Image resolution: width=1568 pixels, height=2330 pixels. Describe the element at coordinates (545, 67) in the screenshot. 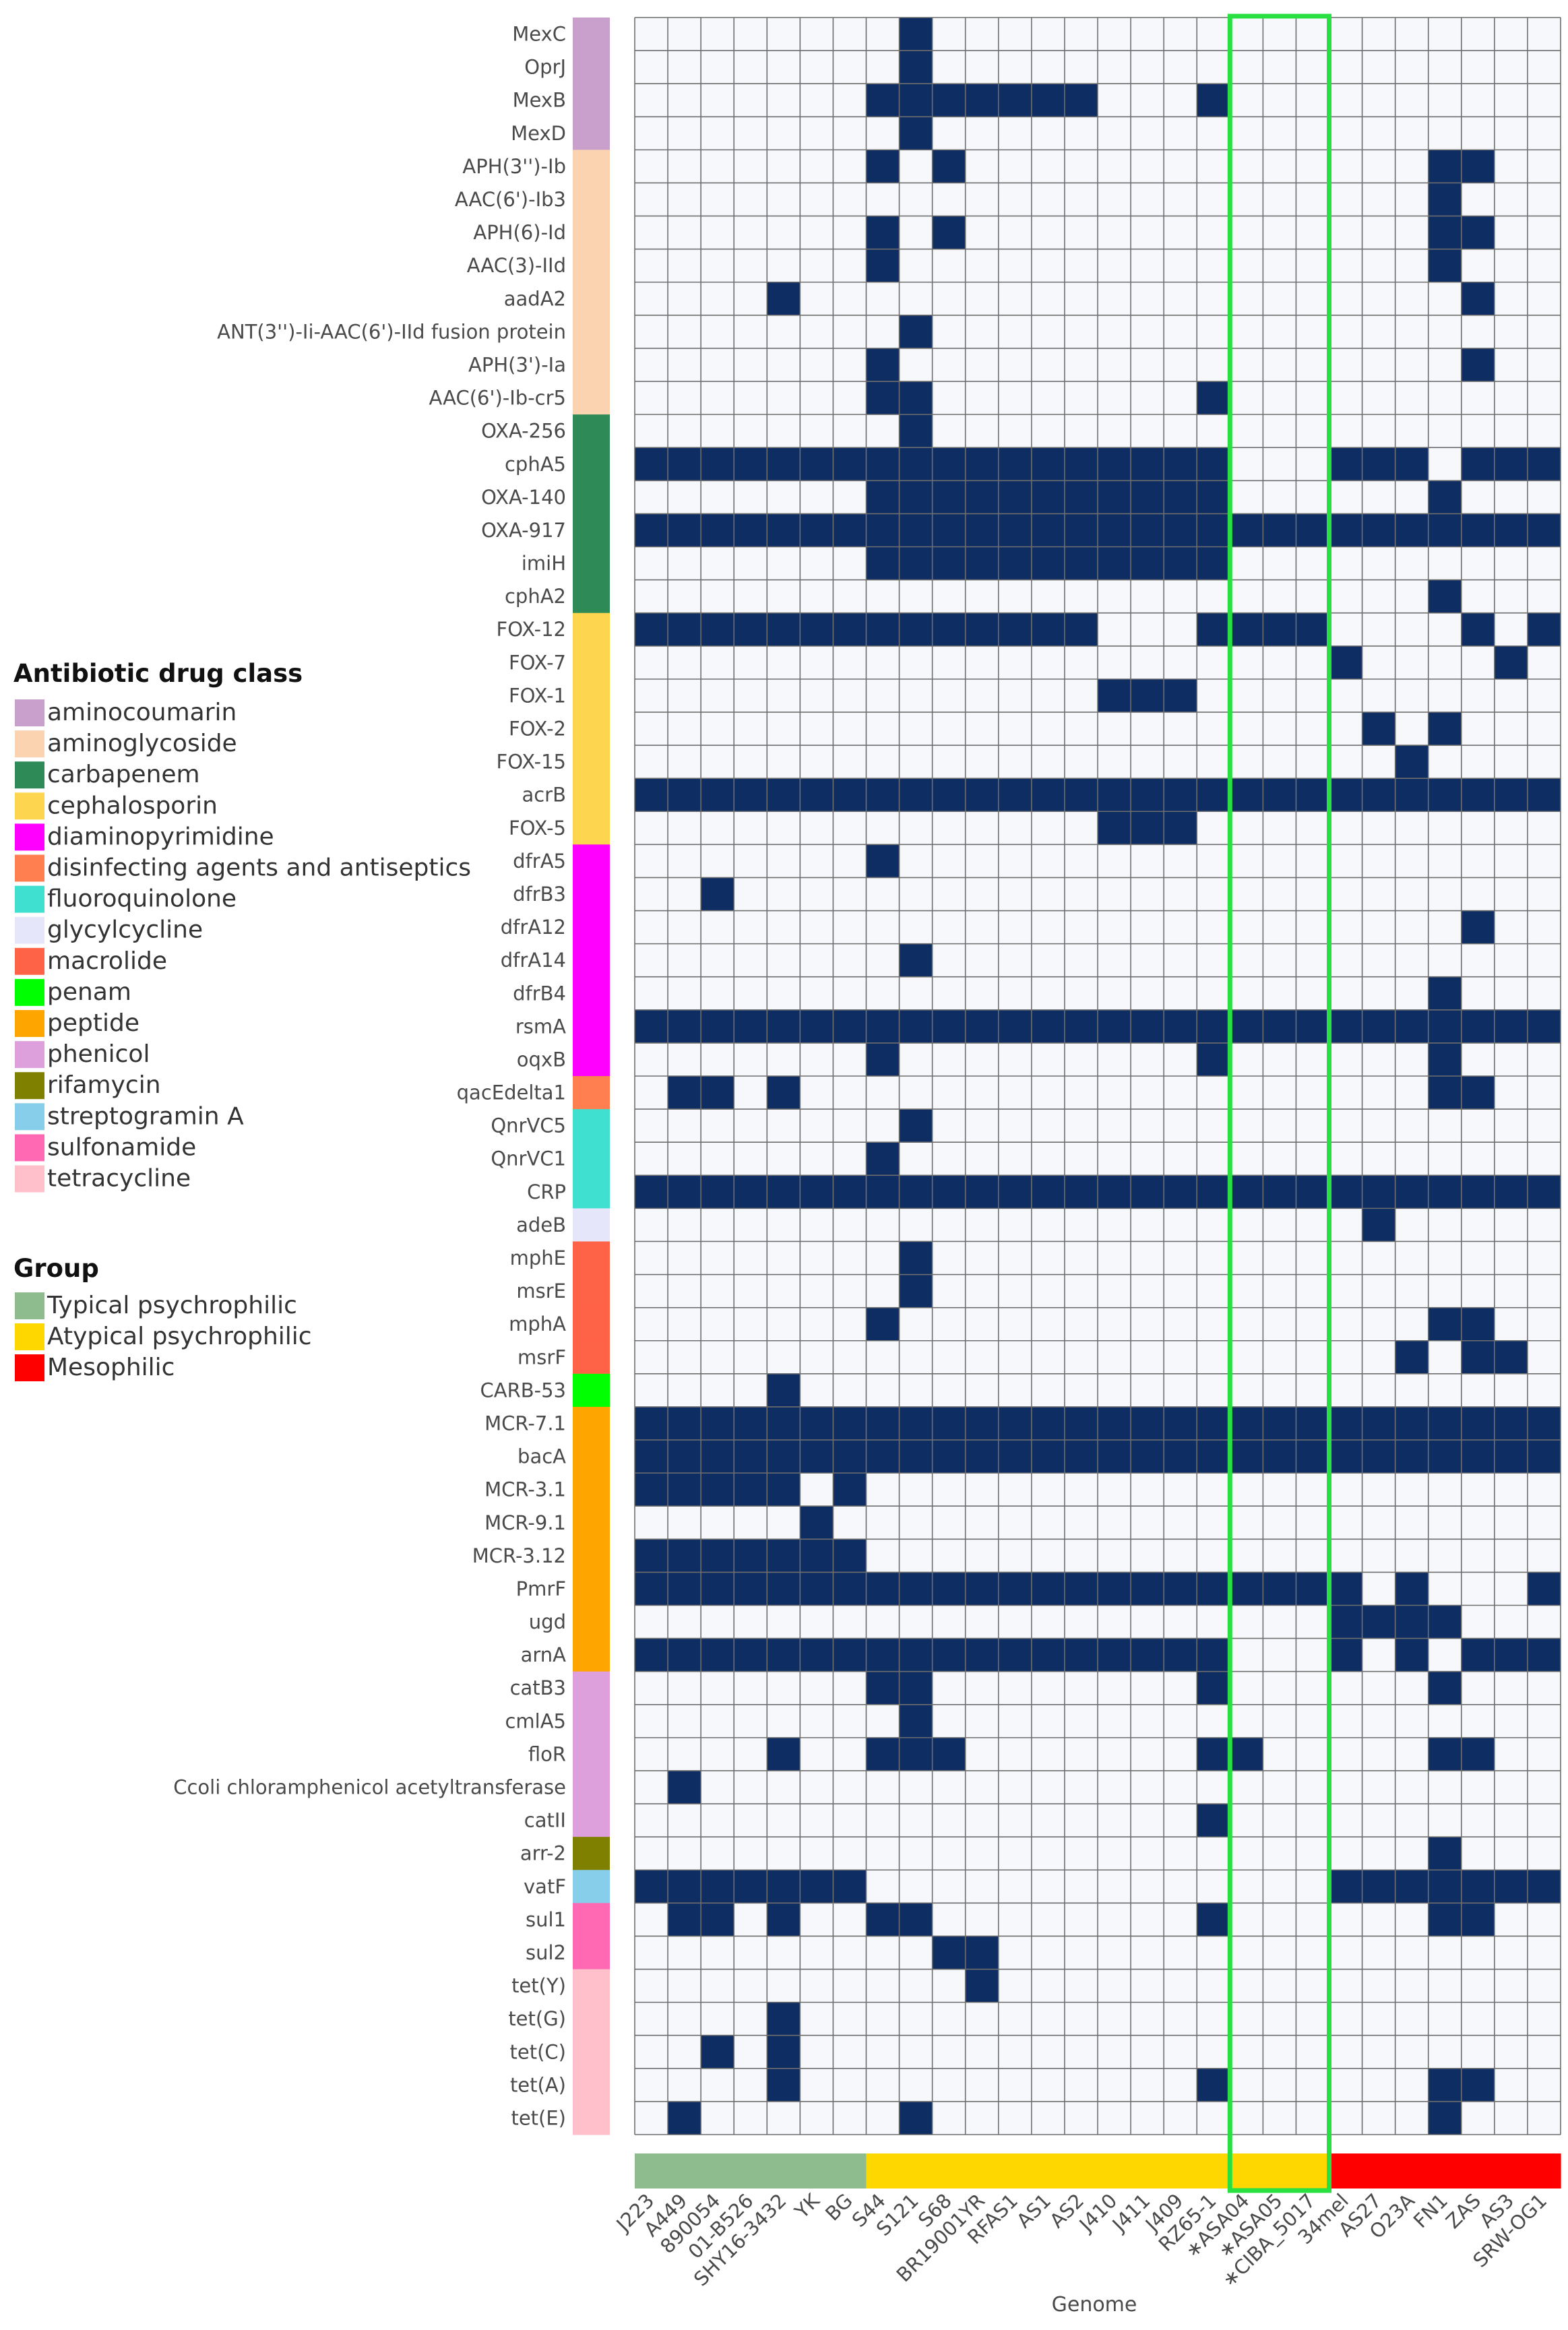

I see `gene-label: OprJ` at that location.